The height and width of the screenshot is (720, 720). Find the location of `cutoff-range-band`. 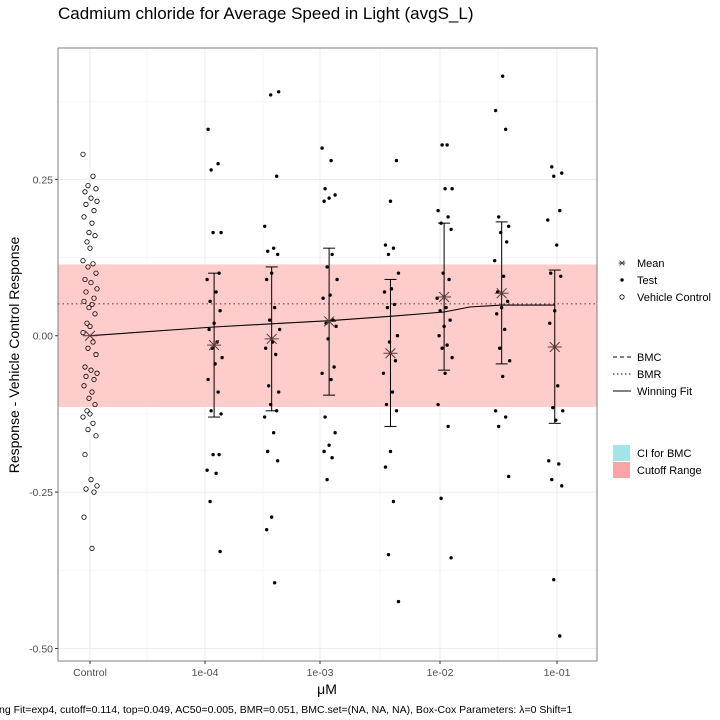

cutoff-range-band is located at coordinates (327, 336).